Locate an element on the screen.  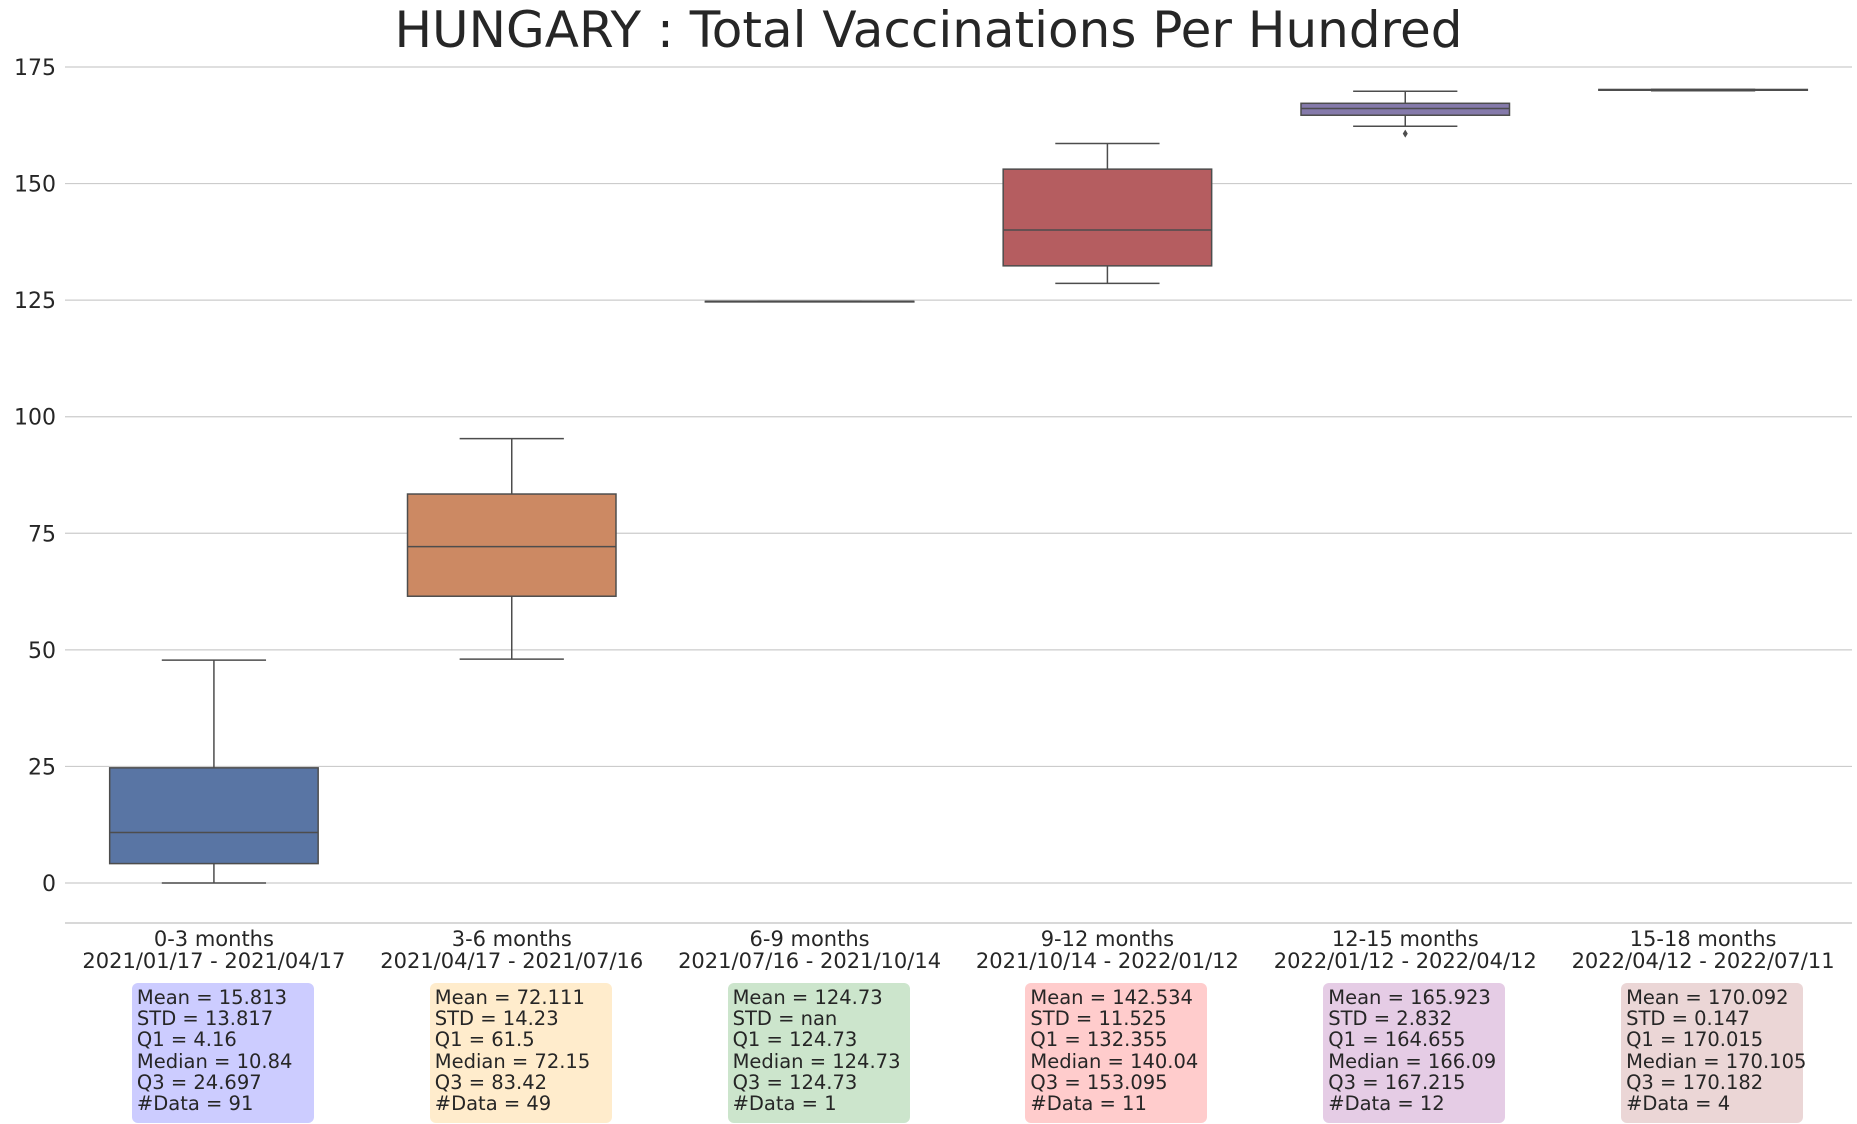
stat-line: STD = nan is located at coordinates (785, 1019).